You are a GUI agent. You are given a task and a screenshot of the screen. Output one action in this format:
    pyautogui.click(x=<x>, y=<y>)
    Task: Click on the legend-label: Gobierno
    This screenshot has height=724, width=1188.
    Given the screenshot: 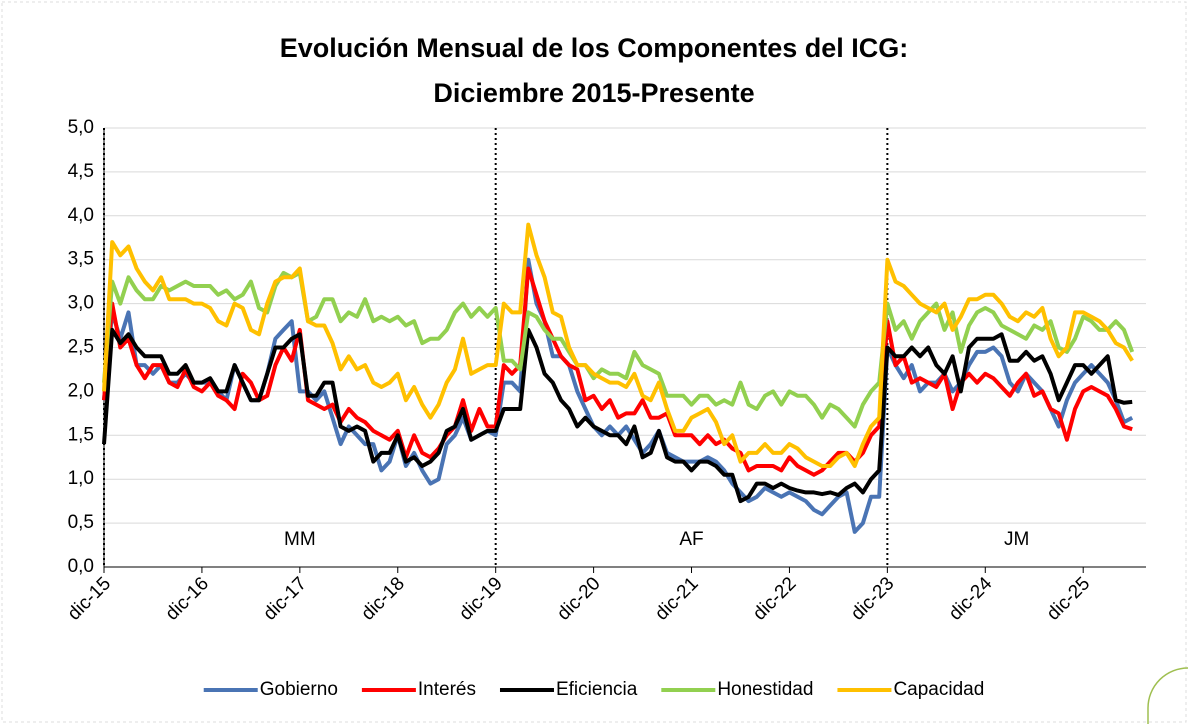 What is the action you would take?
    pyautogui.click(x=299, y=689)
    